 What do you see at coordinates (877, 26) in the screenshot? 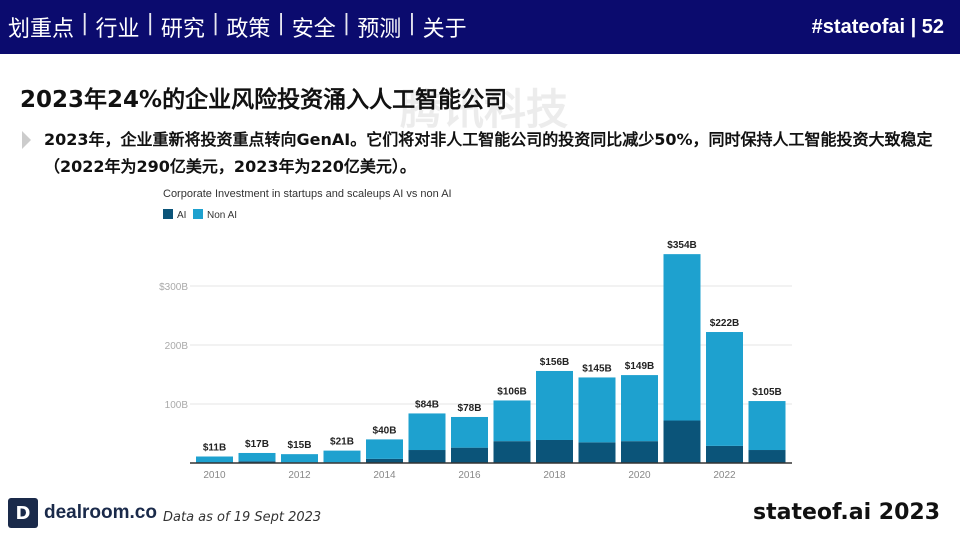
I see `page-tag: #stateofai | 52` at bounding box center [877, 26].